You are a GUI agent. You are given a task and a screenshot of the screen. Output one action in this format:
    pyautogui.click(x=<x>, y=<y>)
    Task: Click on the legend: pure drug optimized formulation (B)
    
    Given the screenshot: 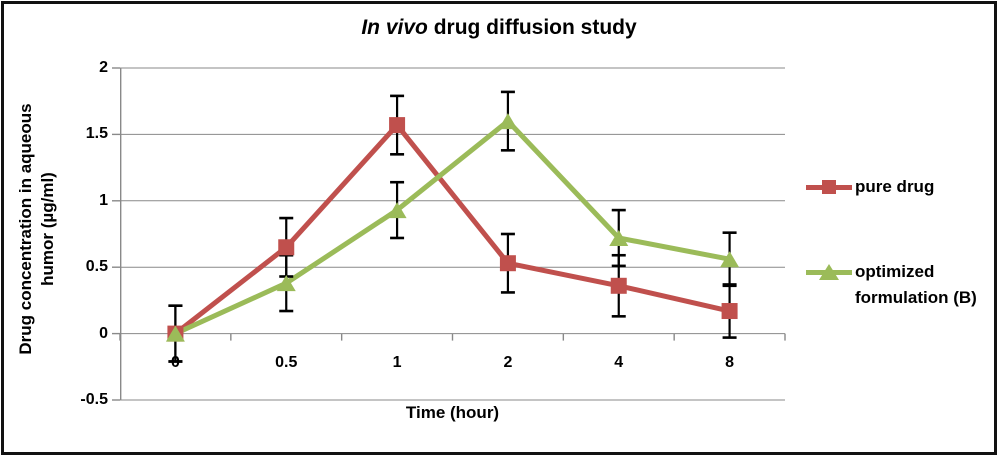 What is the action you would take?
    pyautogui.click(x=898, y=261)
    